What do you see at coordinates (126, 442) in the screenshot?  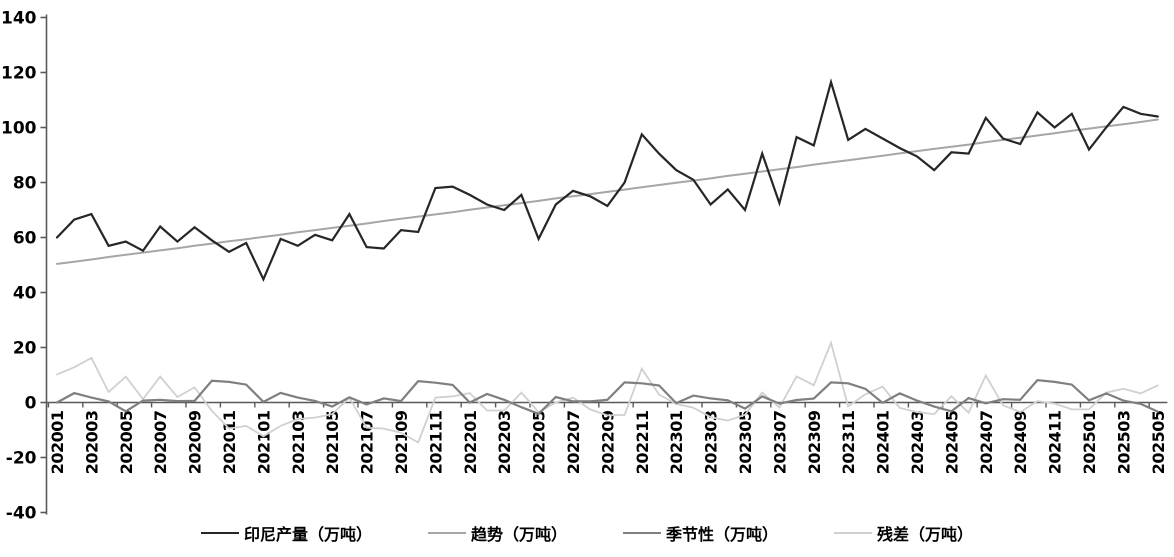 I see `x-tick-label: 202005` at bounding box center [126, 442].